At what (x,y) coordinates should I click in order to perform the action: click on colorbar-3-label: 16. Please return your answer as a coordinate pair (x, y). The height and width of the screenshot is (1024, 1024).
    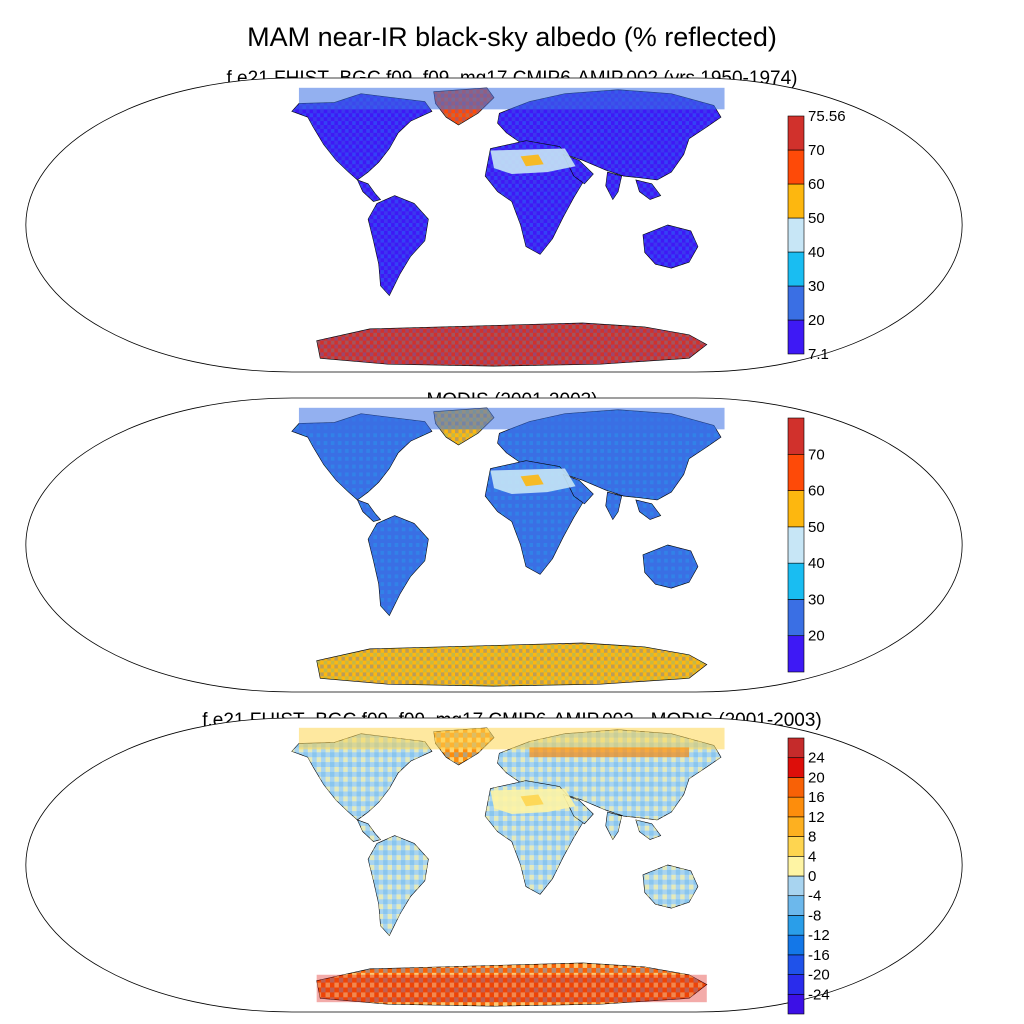
    Looking at the image, I should click on (816, 797).